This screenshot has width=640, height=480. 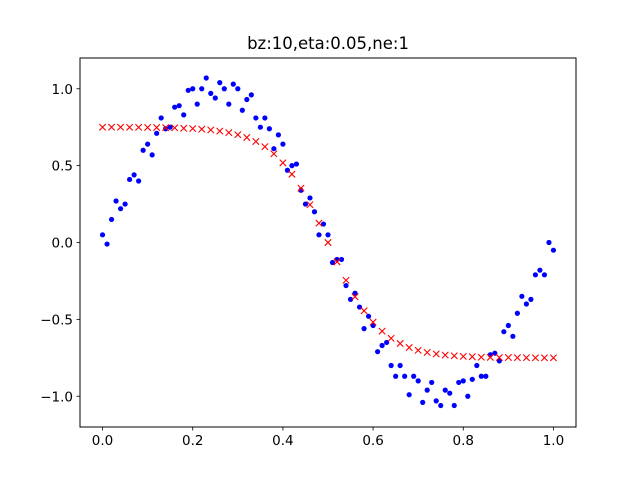 I want to click on x-tick-label: 1.0, so click(x=553, y=441).